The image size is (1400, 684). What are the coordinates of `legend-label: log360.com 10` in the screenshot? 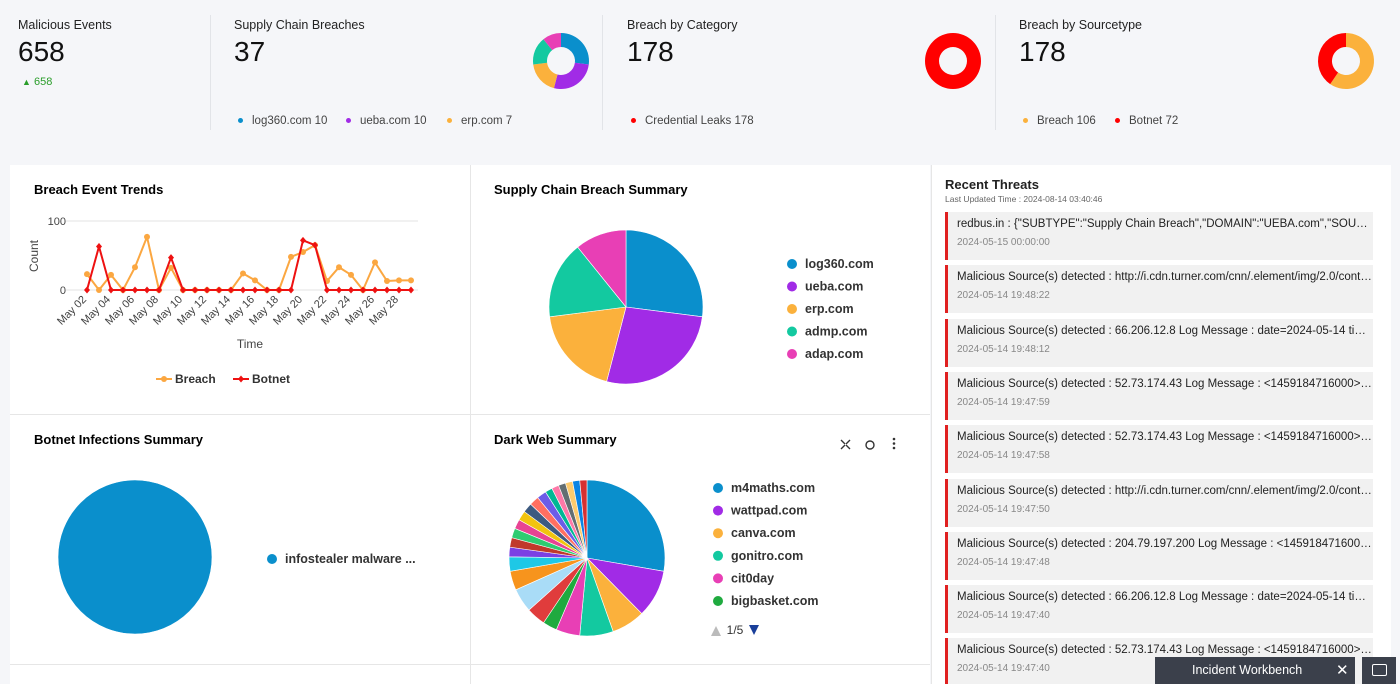 It's located at (290, 121).